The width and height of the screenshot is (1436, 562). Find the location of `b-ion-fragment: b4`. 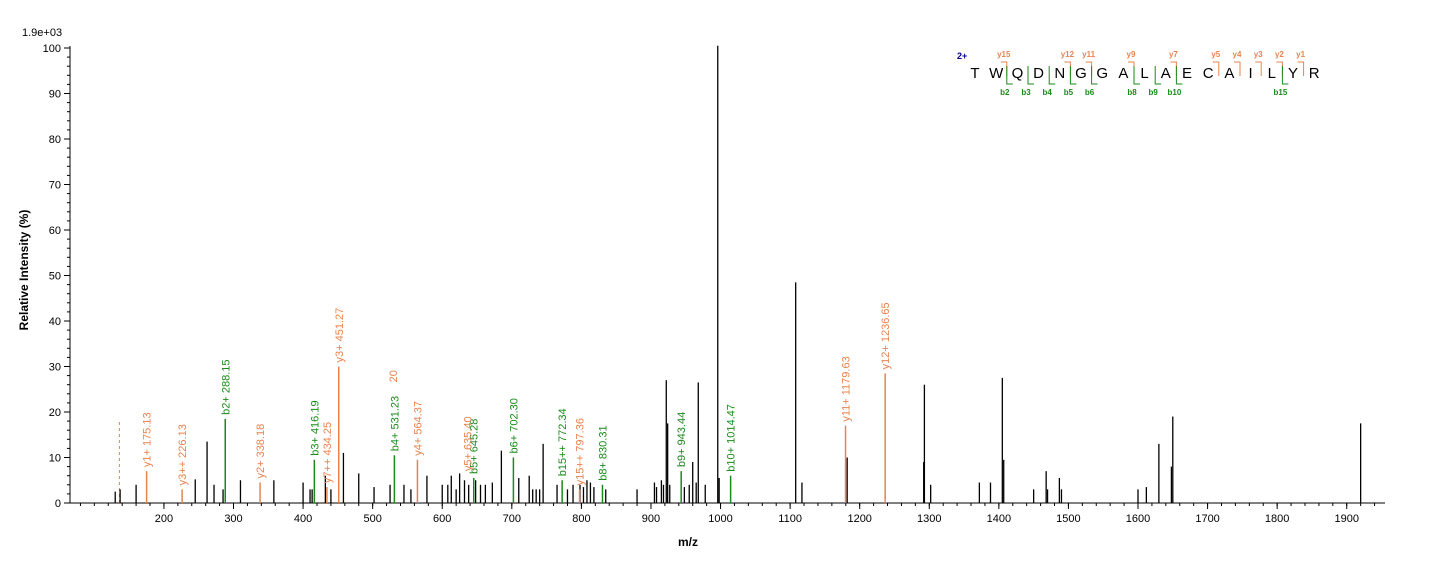

b-ion-fragment: b4 is located at coordinates (1048, 92).